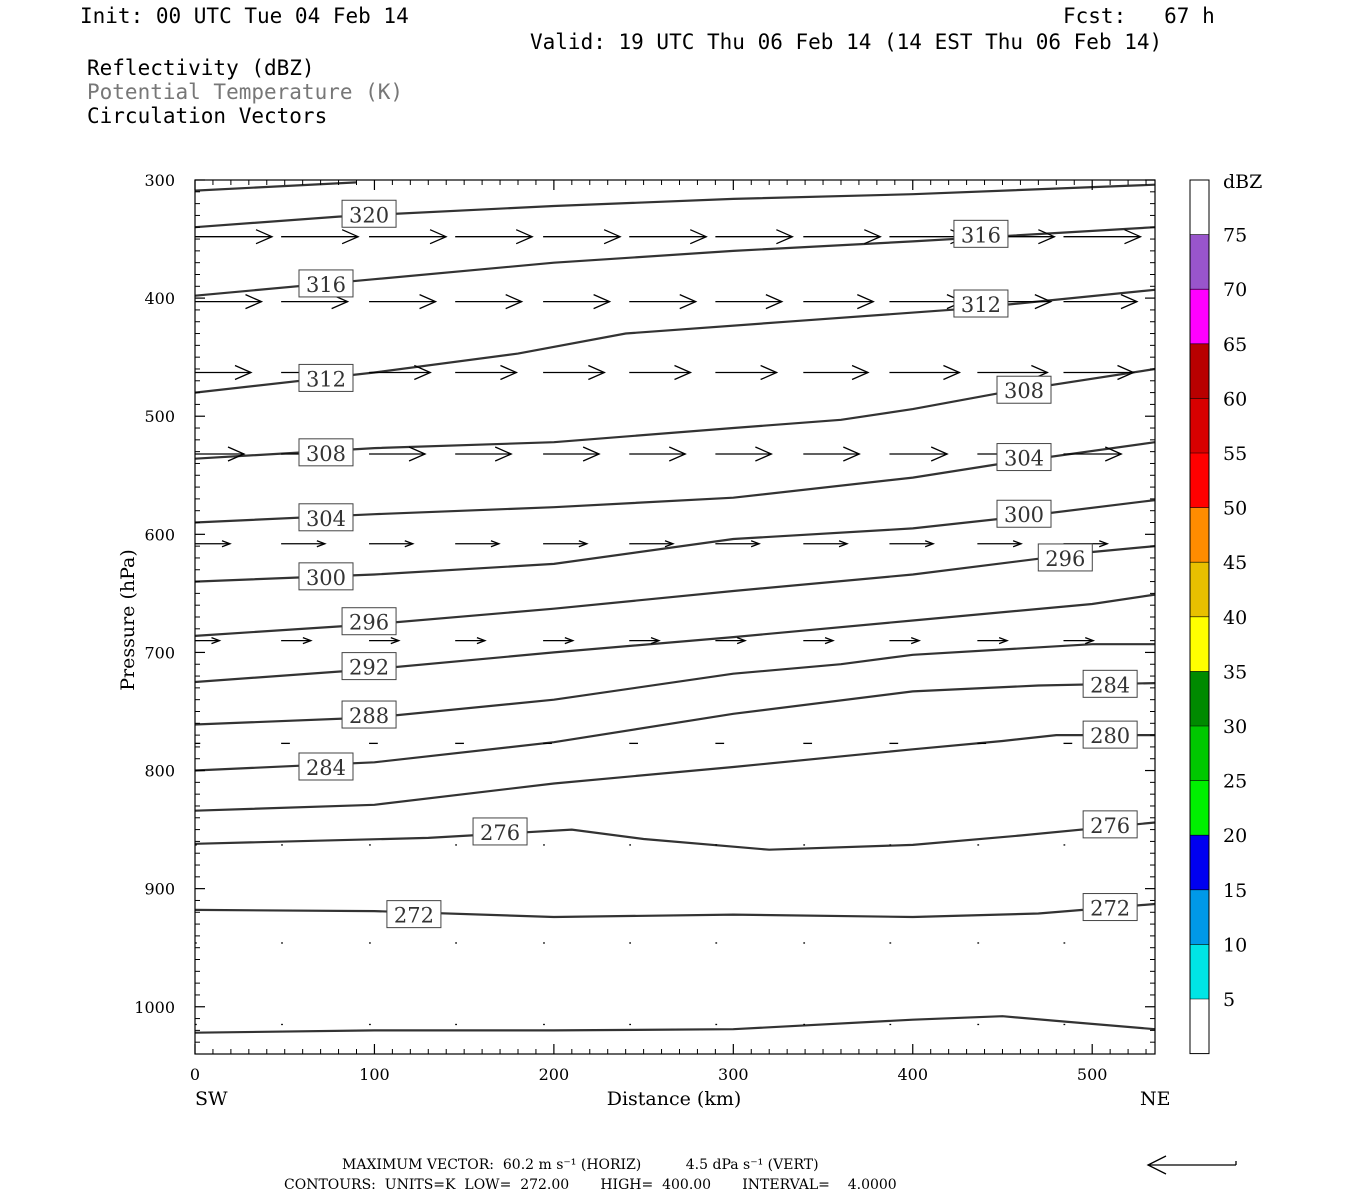 This screenshot has width=1350, height=1200. What do you see at coordinates (369, 668) in the screenshot?
I see `isentrope-label-292: 292` at bounding box center [369, 668].